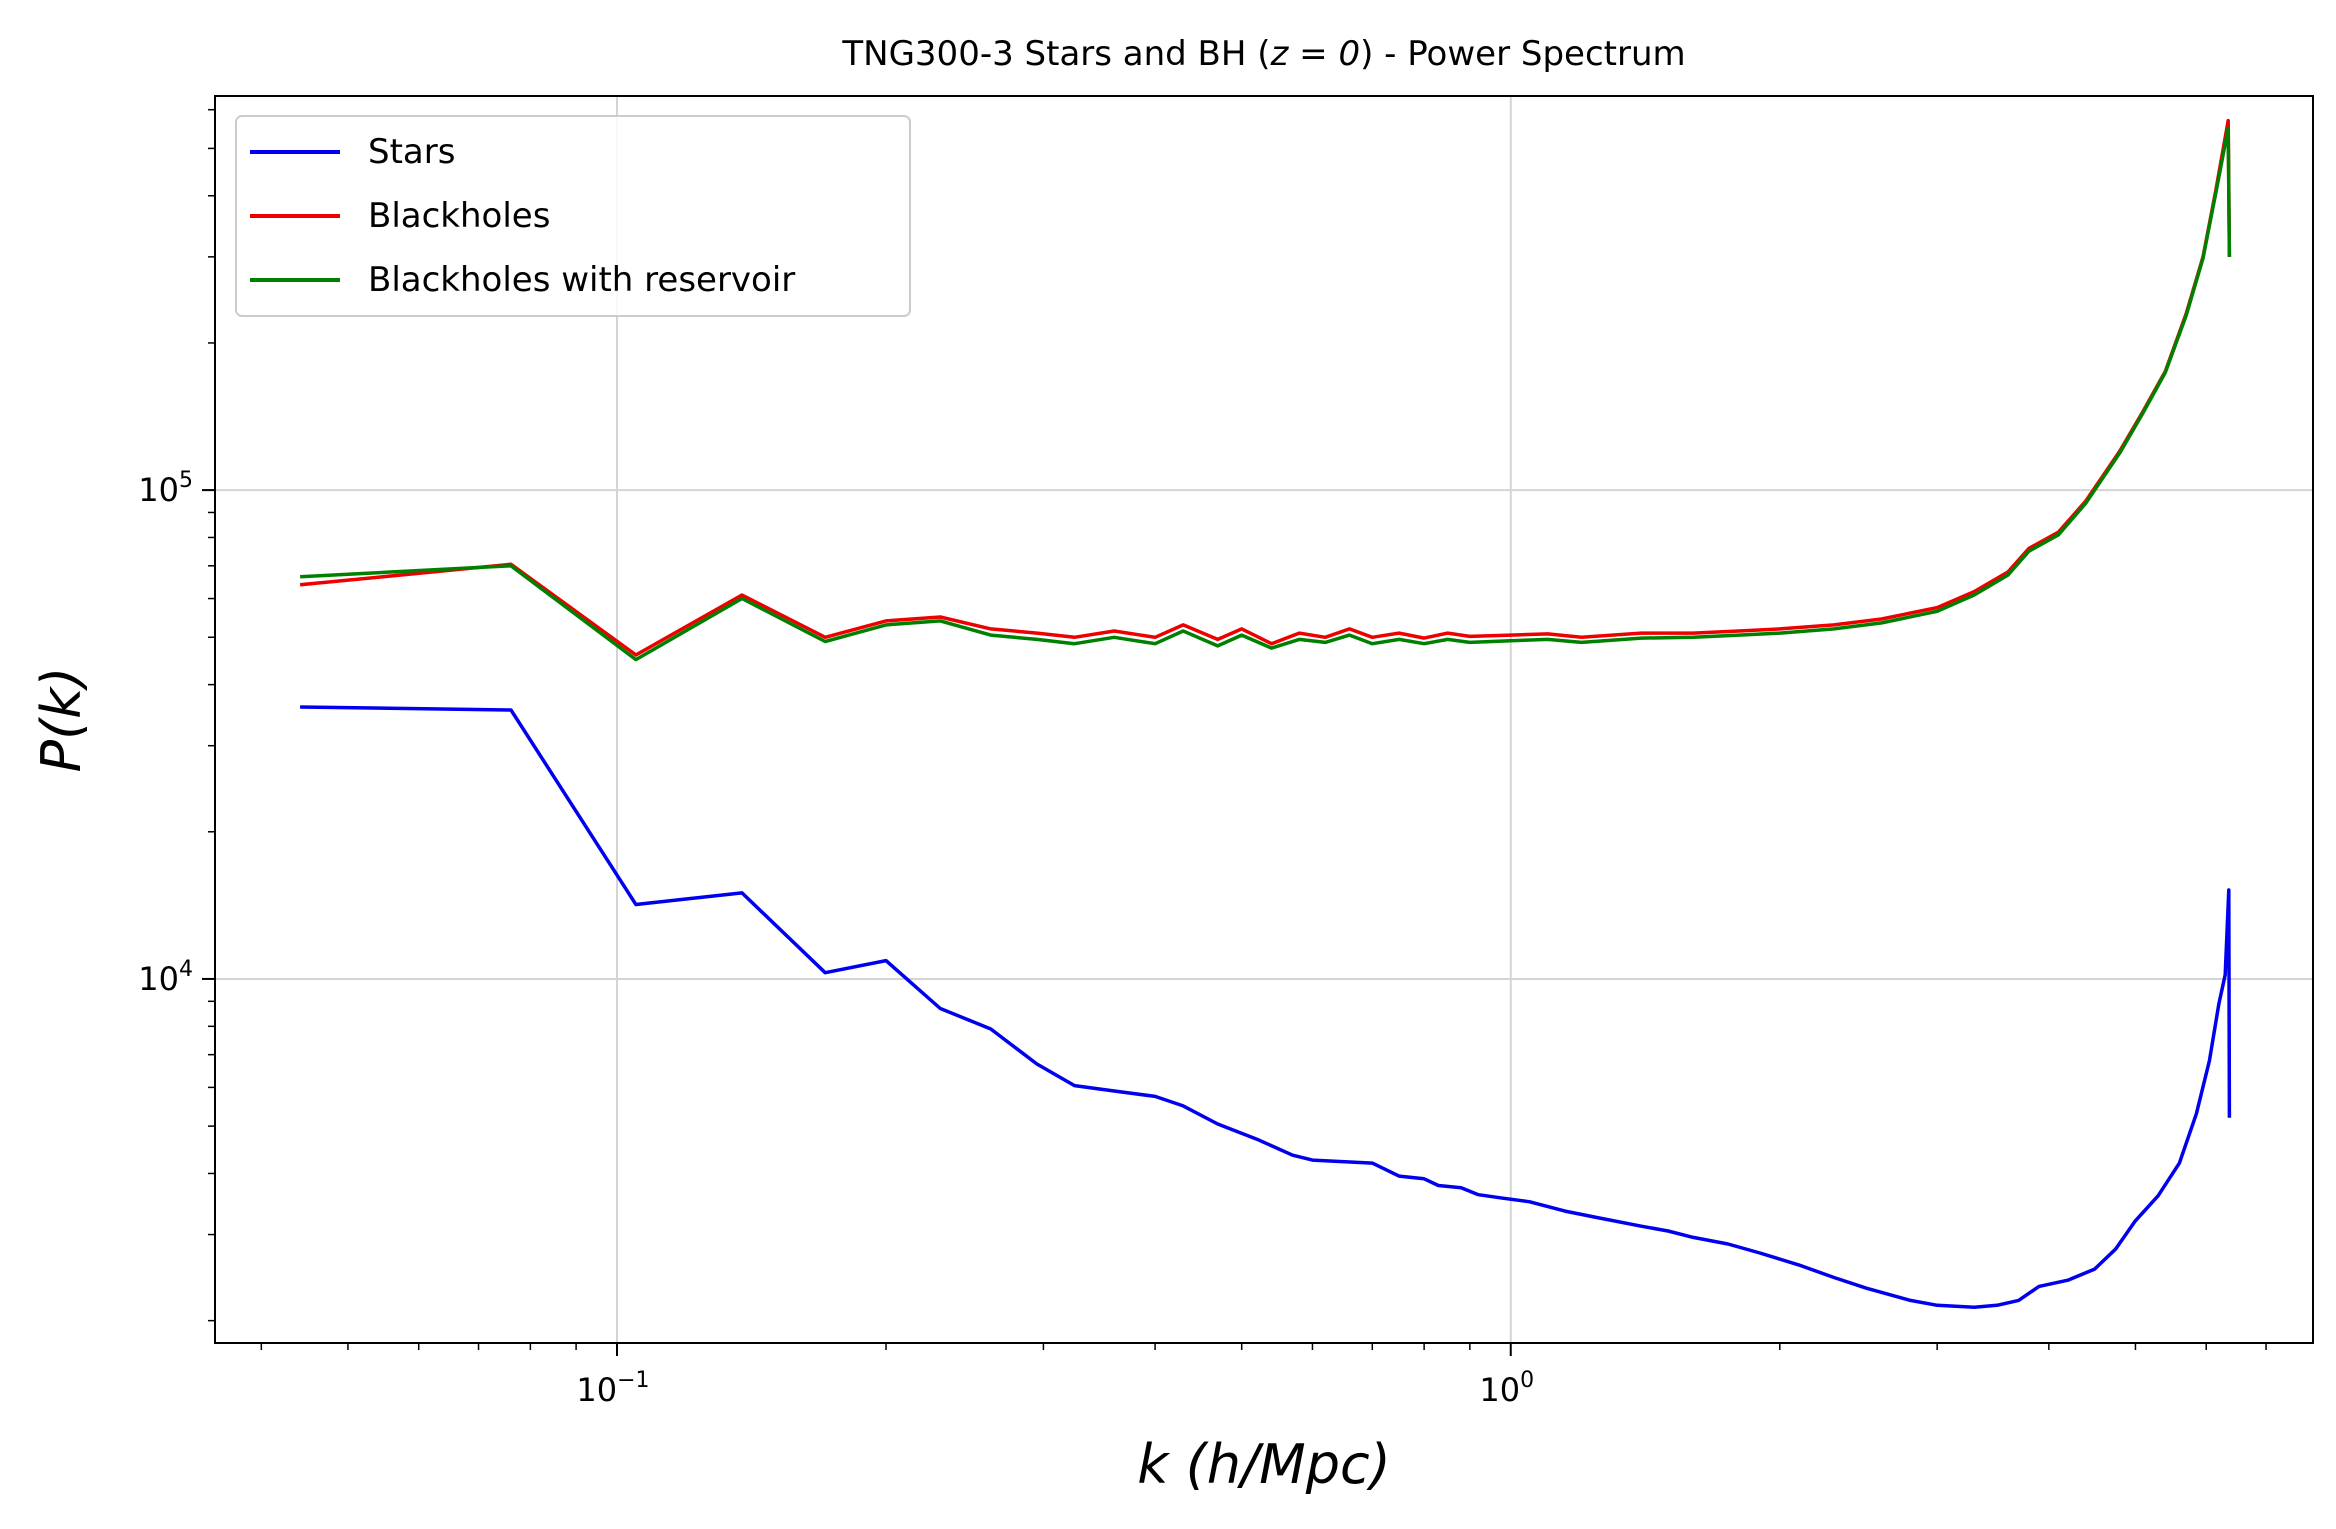 The height and width of the screenshot is (1529, 2336). What do you see at coordinates (612, 1388) in the screenshot?
I see `x-tick-label: 10⁻¹` at bounding box center [612, 1388].